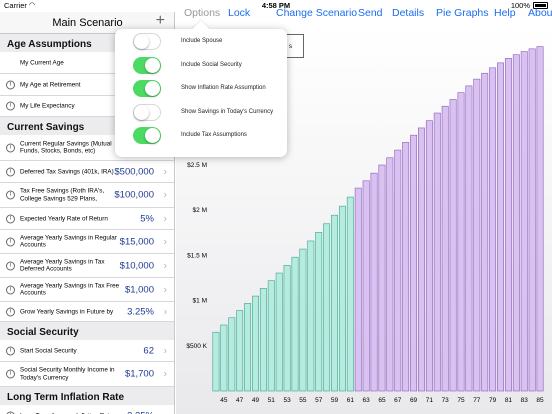 The height and width of the screenshot is (414, 552). Describe the element at coordinates (201, 113) in the screenshot. I see `option-row: Show Savings in Today's Currency` at that location.